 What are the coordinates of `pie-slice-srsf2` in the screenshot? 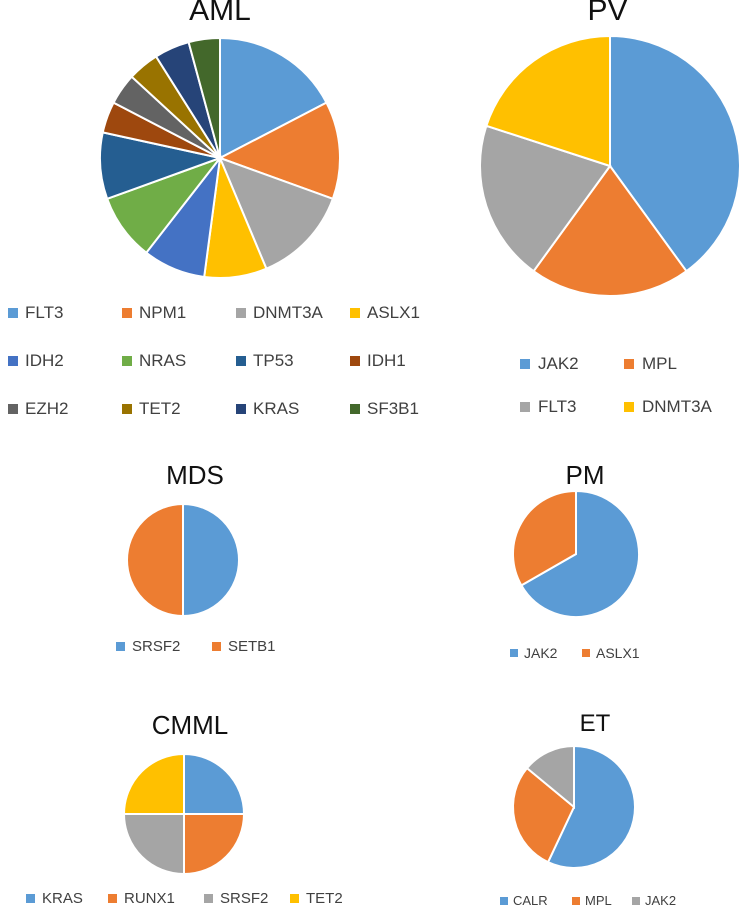 It's located at (153, 844).